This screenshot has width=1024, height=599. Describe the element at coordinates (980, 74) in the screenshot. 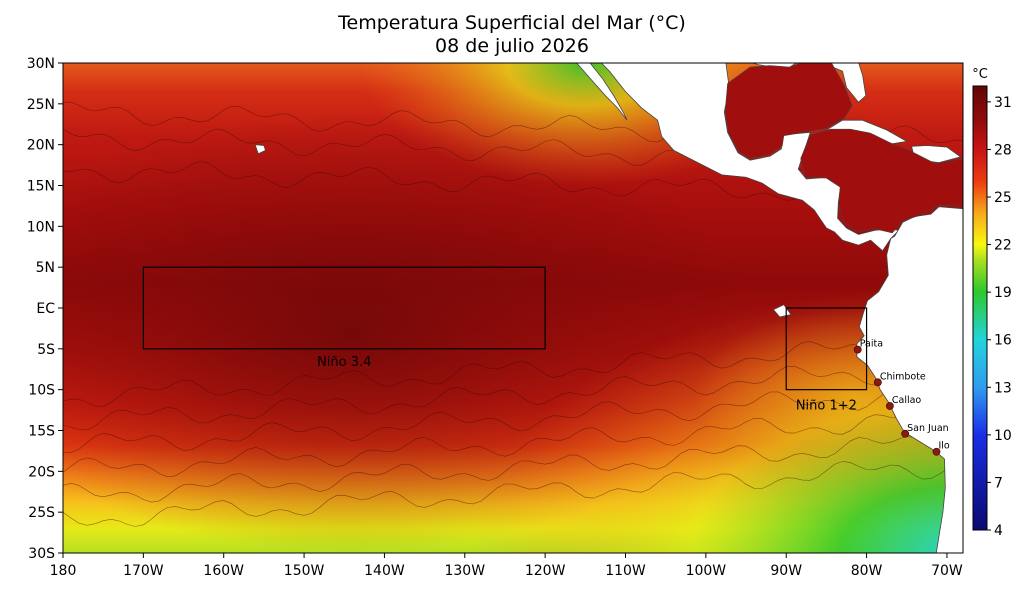

I see `colorbar-unit: °C` at that location.